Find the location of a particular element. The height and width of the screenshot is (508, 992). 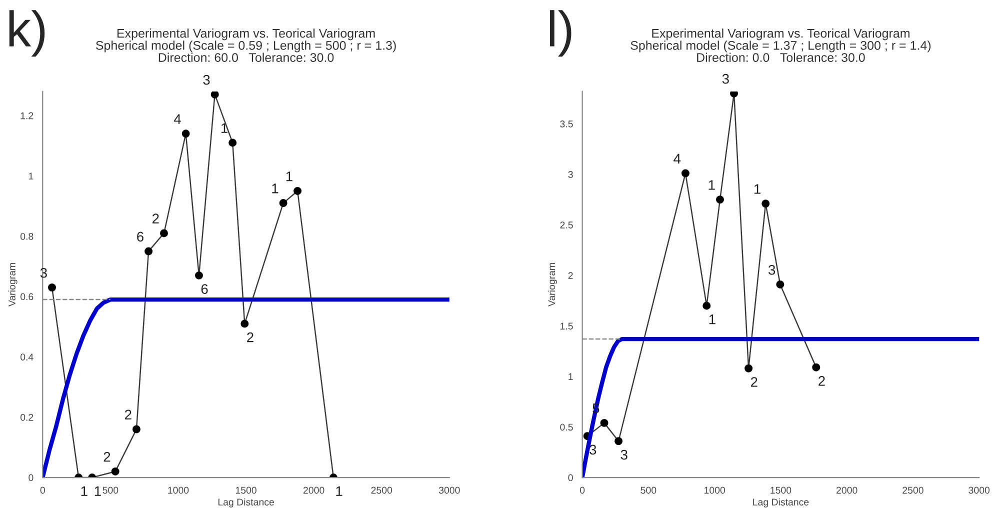

y-tick-label: 0.8 is located at coordinates (27, 236).